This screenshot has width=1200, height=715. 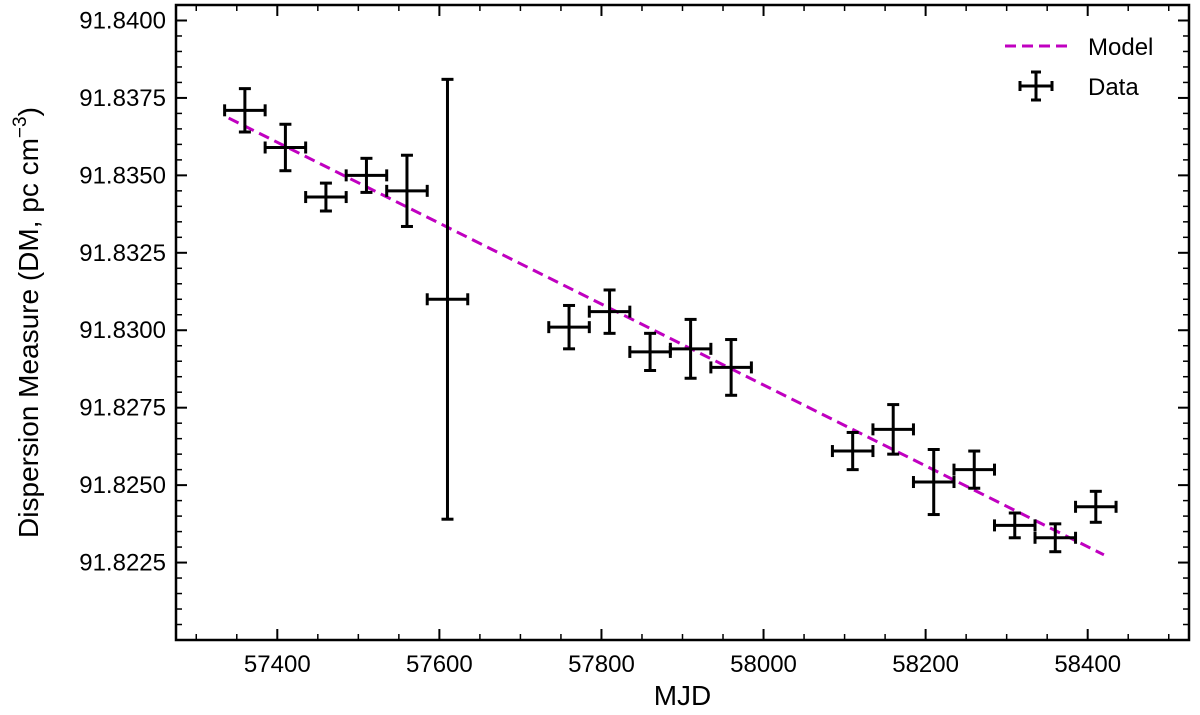 I want to click on y-axis-title-main: Dispersion Measure (DM, pc cm, so click(x=28, y=338).